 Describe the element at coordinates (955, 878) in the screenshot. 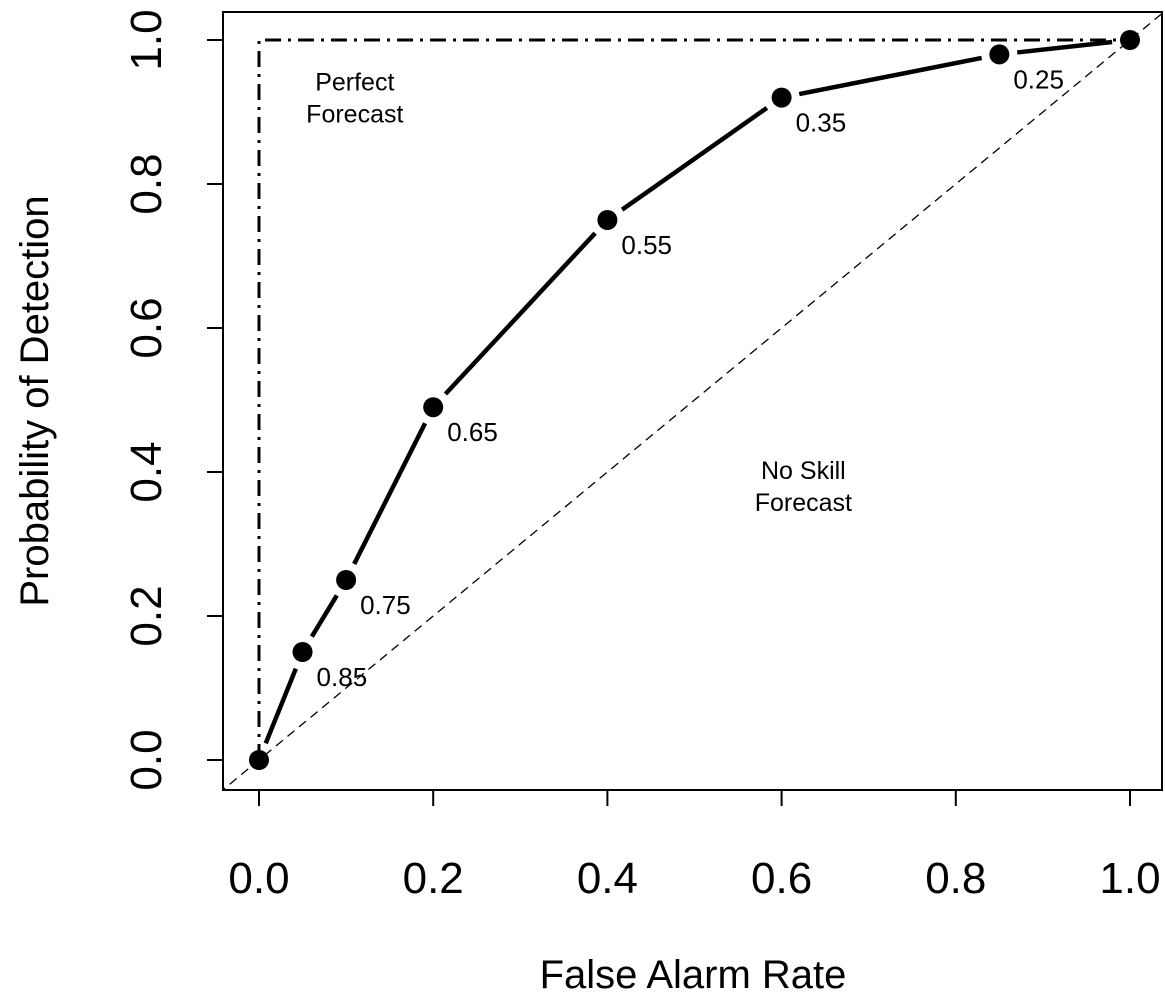

I see `x-tick-label: 0.8` at that location.